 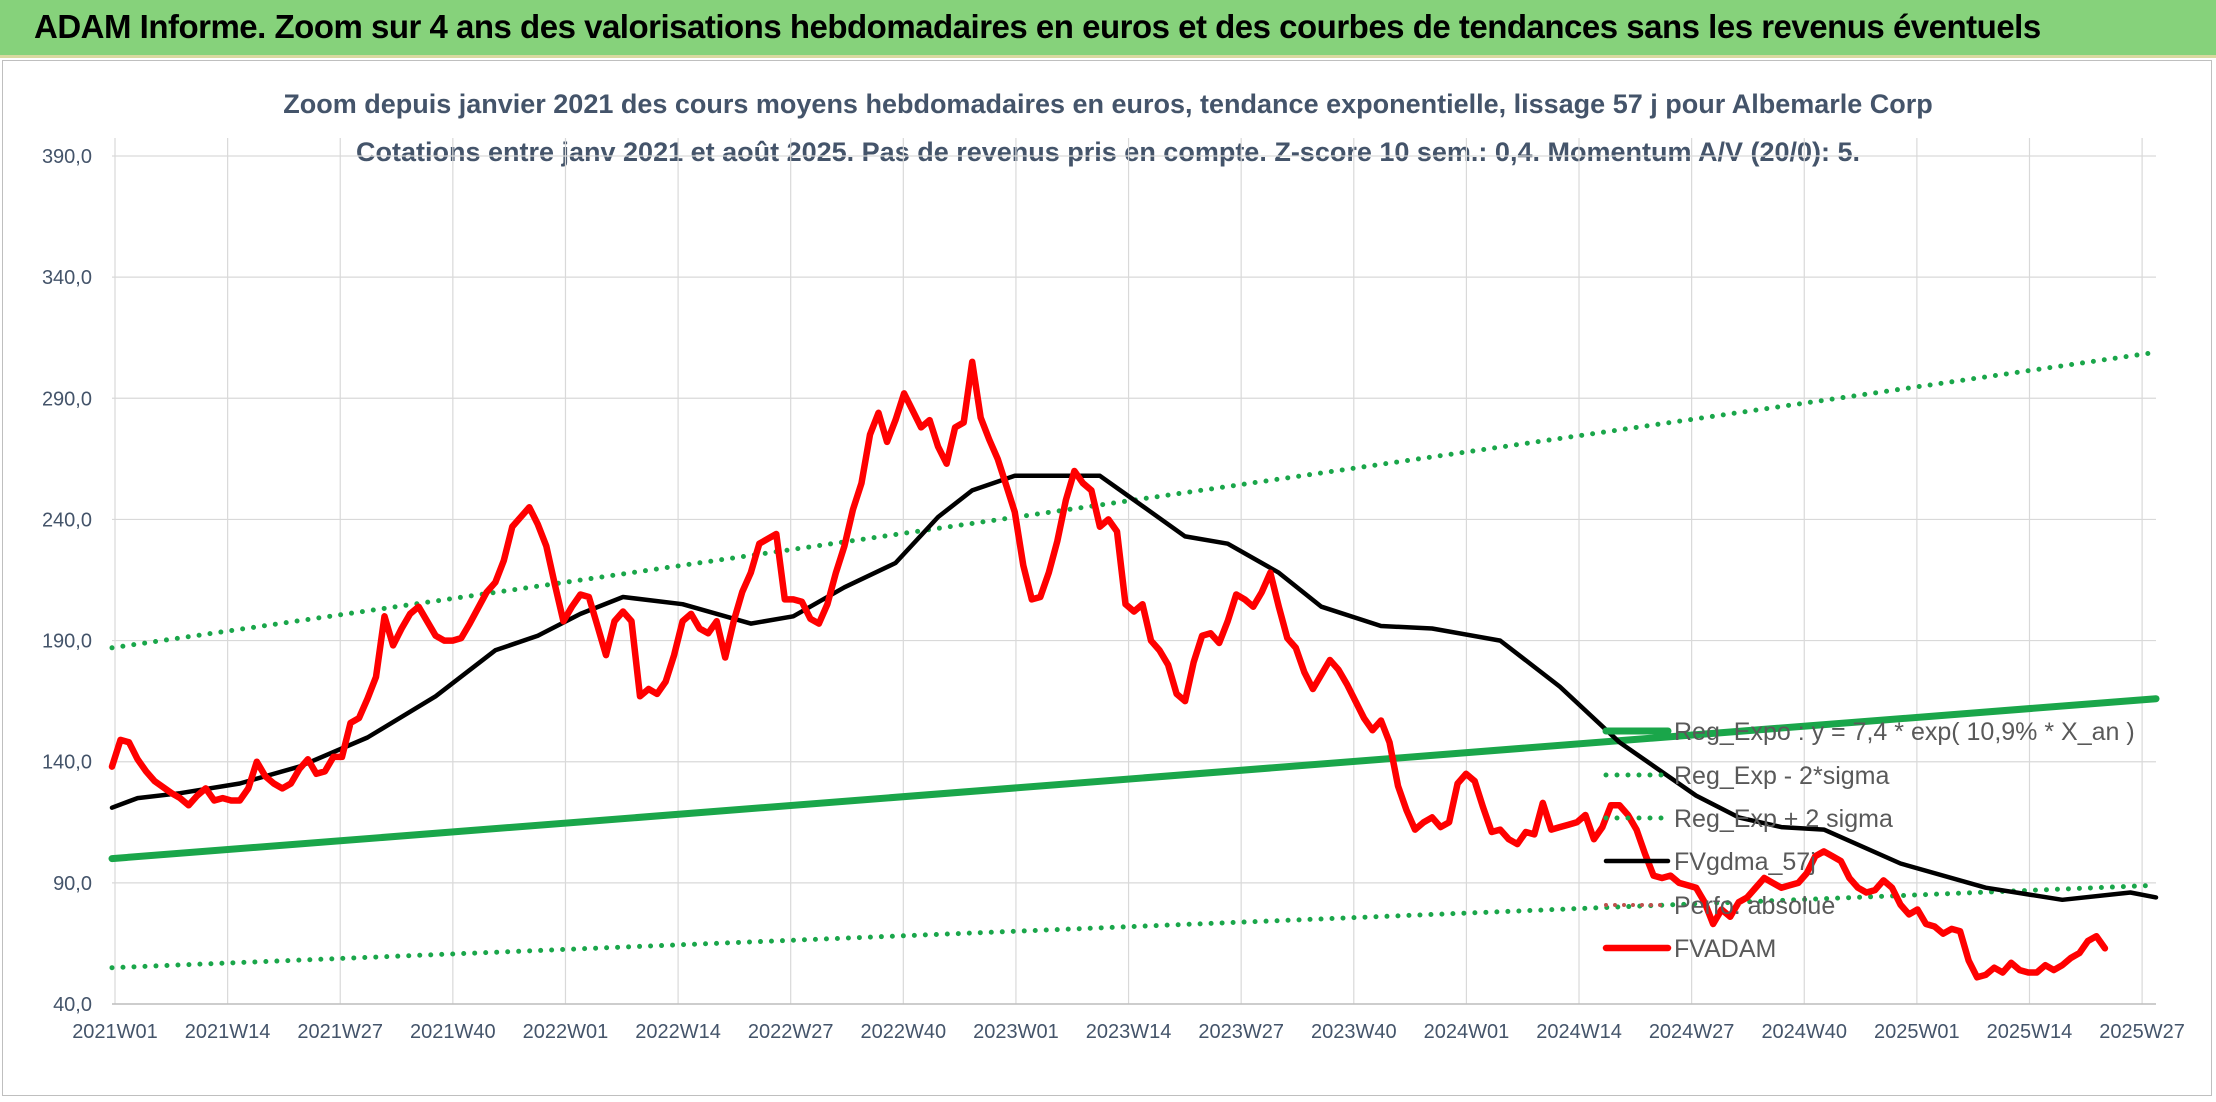 I want to click on x-tick-label: 2022W27, so click(x=791, y=1032).